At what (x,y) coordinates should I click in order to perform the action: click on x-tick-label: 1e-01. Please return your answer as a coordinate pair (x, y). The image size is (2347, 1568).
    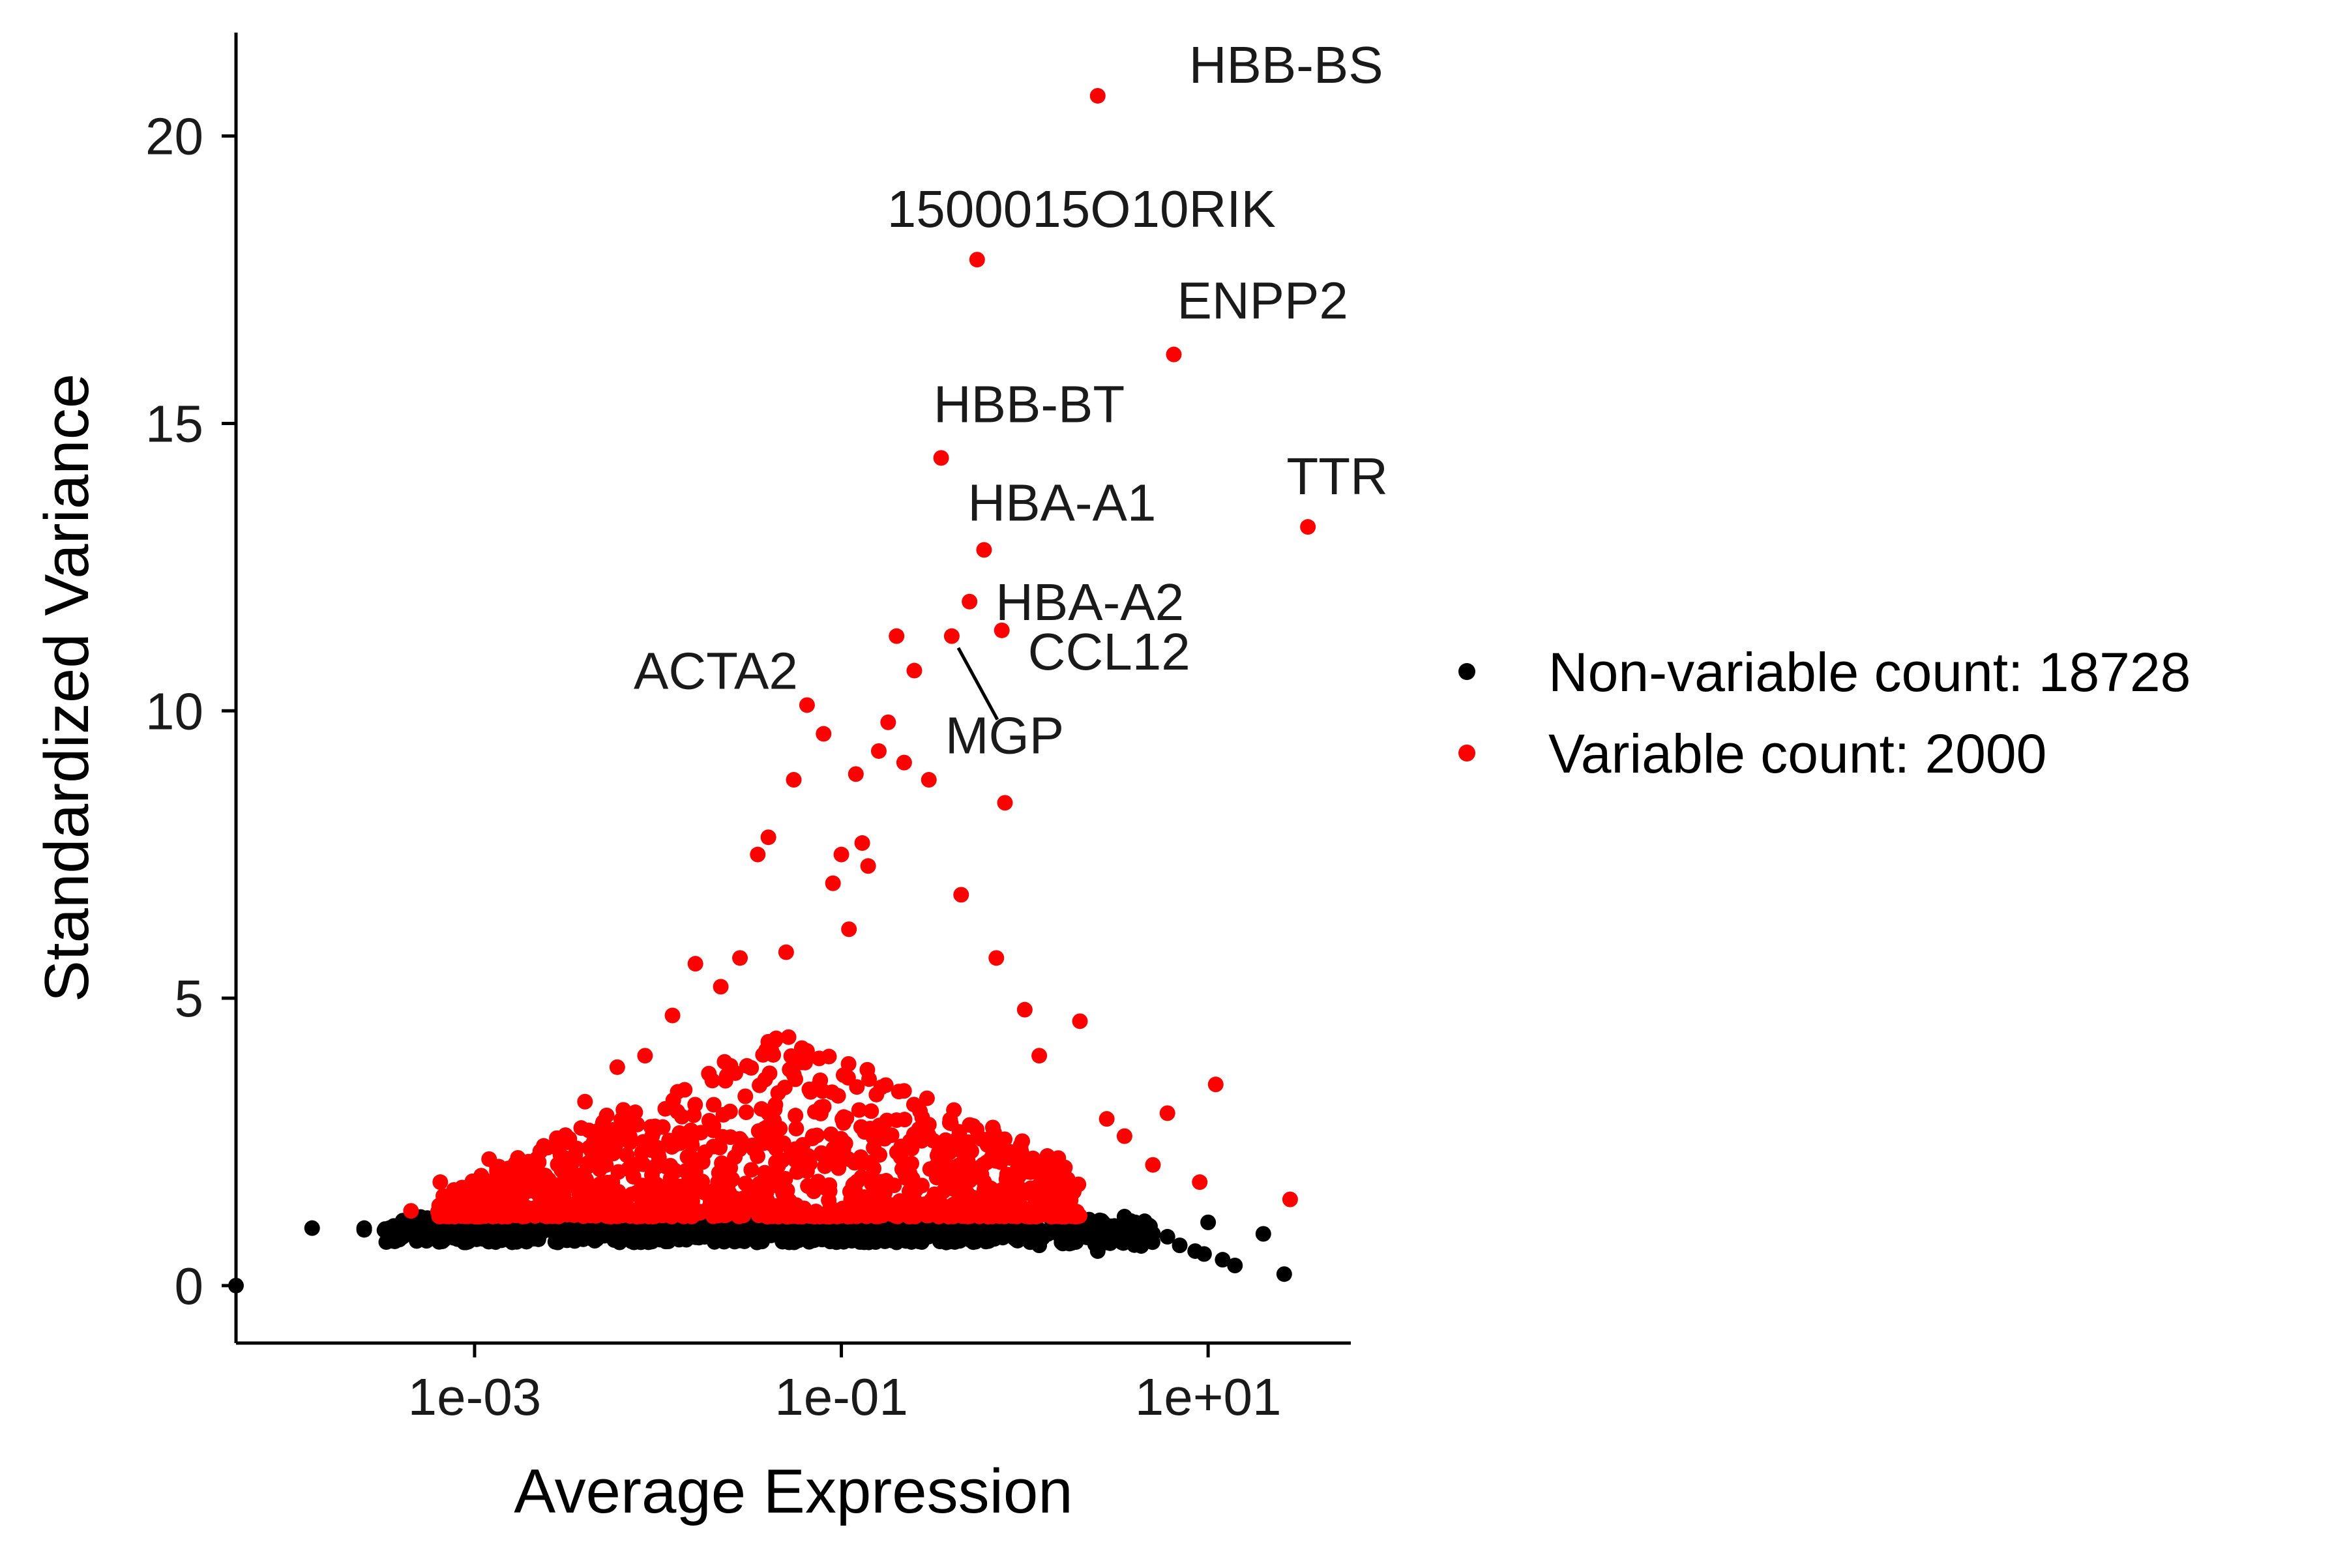
    Looking at the image, I should click on (841, 1397).